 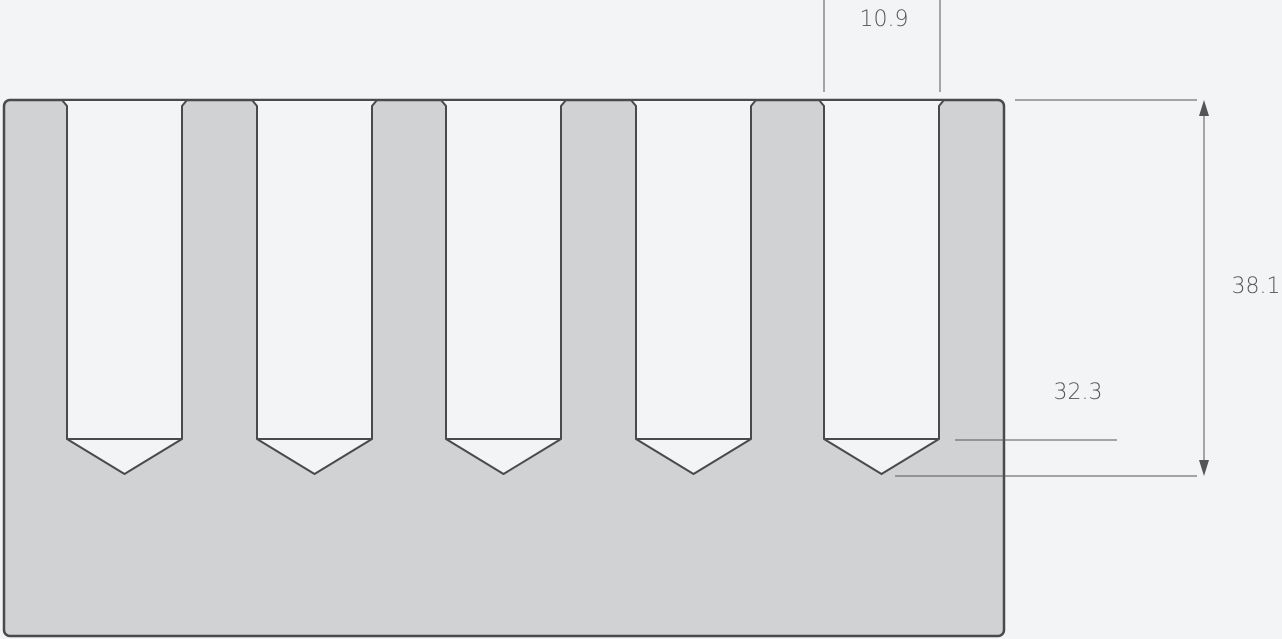 I want to click on dimension-label: 32.3, so click(x=1078, y=392).